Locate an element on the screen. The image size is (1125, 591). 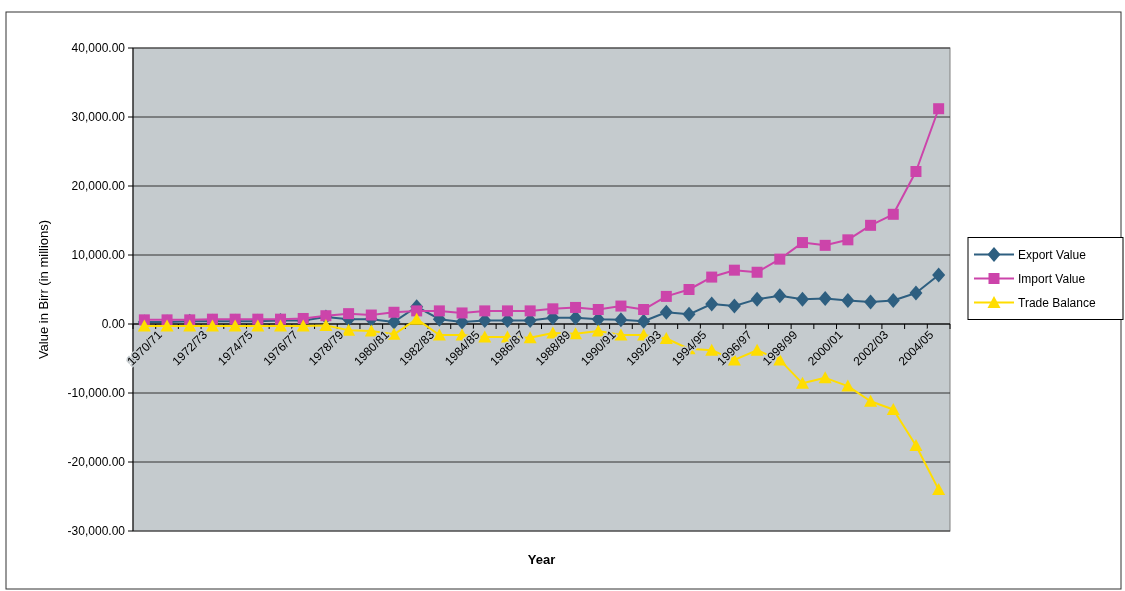
y-tick-label: -30,000.00 is located at coordinates (96, 531).